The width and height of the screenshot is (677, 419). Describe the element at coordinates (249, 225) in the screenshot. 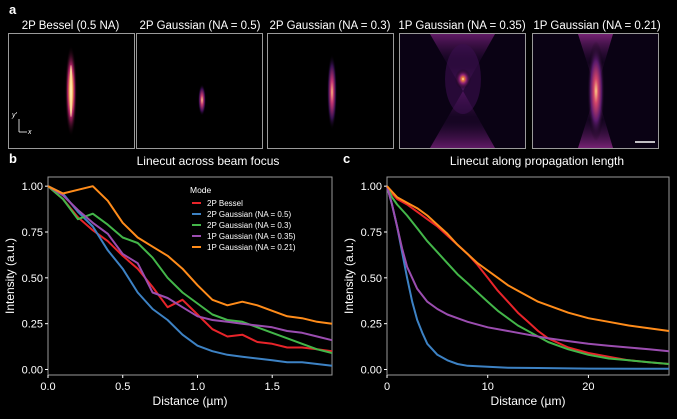

I see `legend-entry: 2P Gaussian (NA = 0.3)` at that location.